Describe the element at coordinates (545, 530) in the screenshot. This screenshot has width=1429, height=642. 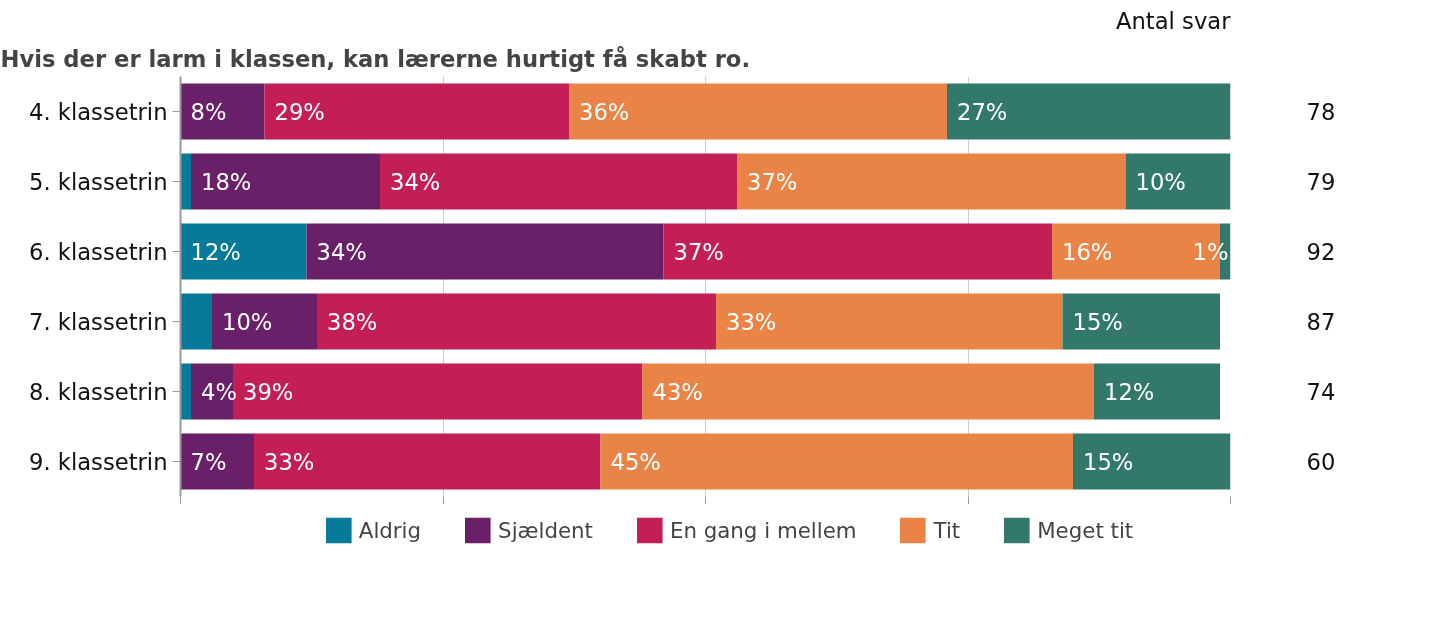
I see `legend-label: Sjældent` at that location.